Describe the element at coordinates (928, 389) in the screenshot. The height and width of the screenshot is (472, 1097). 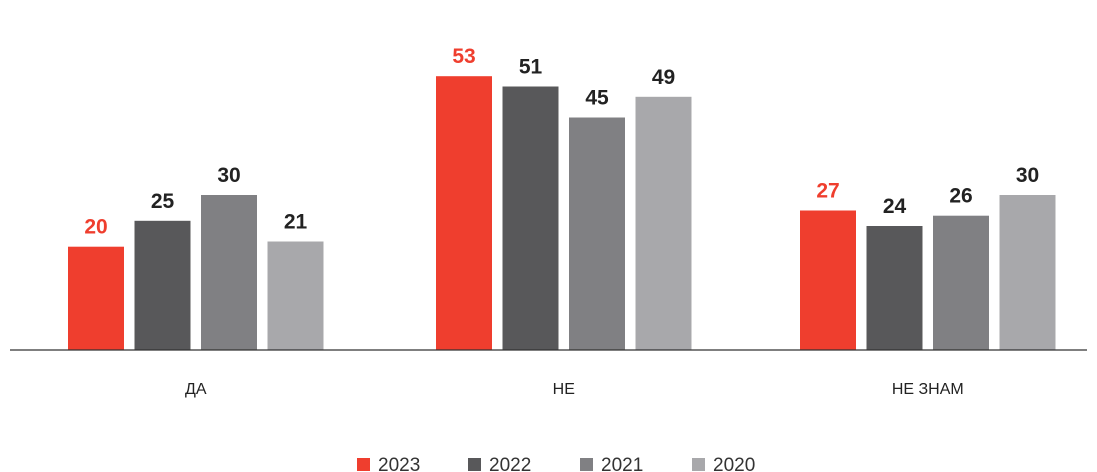
I see `category-label-2: НЕ ЗНАМ` at that location.